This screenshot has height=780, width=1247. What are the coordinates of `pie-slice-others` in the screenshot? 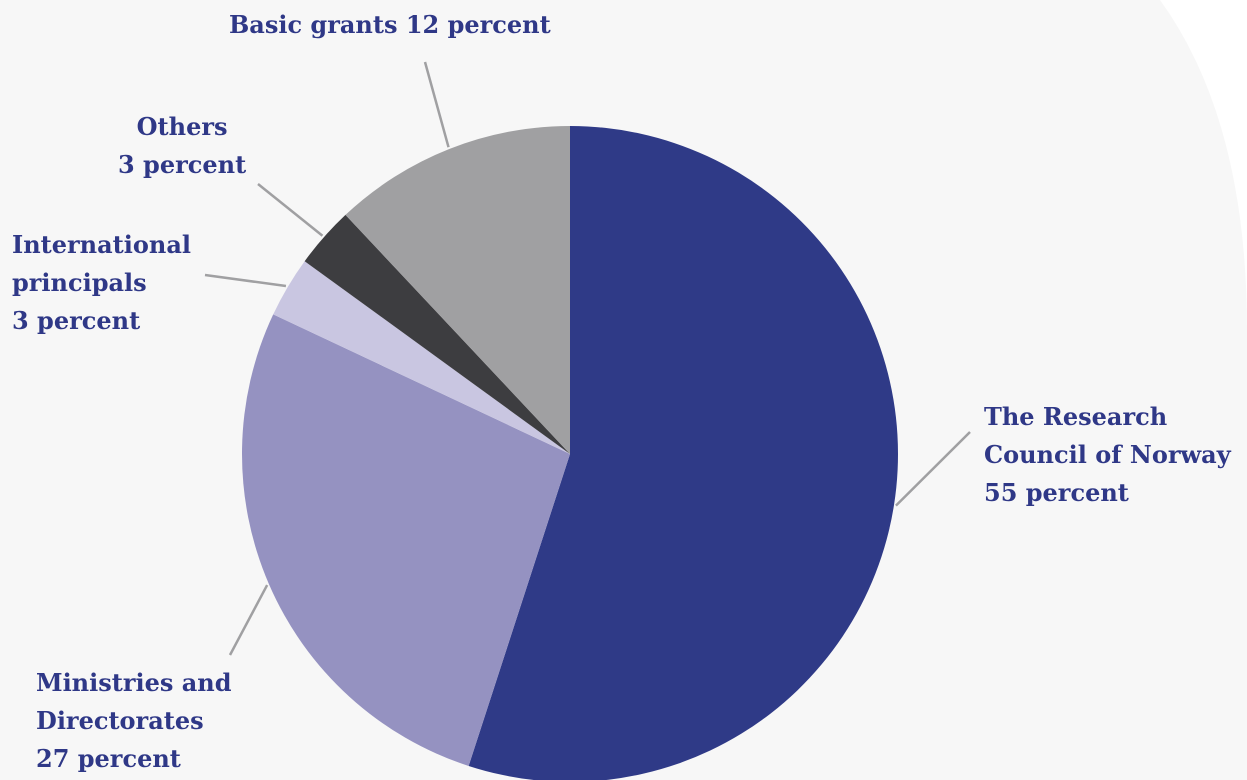 It's located at (437, 334).